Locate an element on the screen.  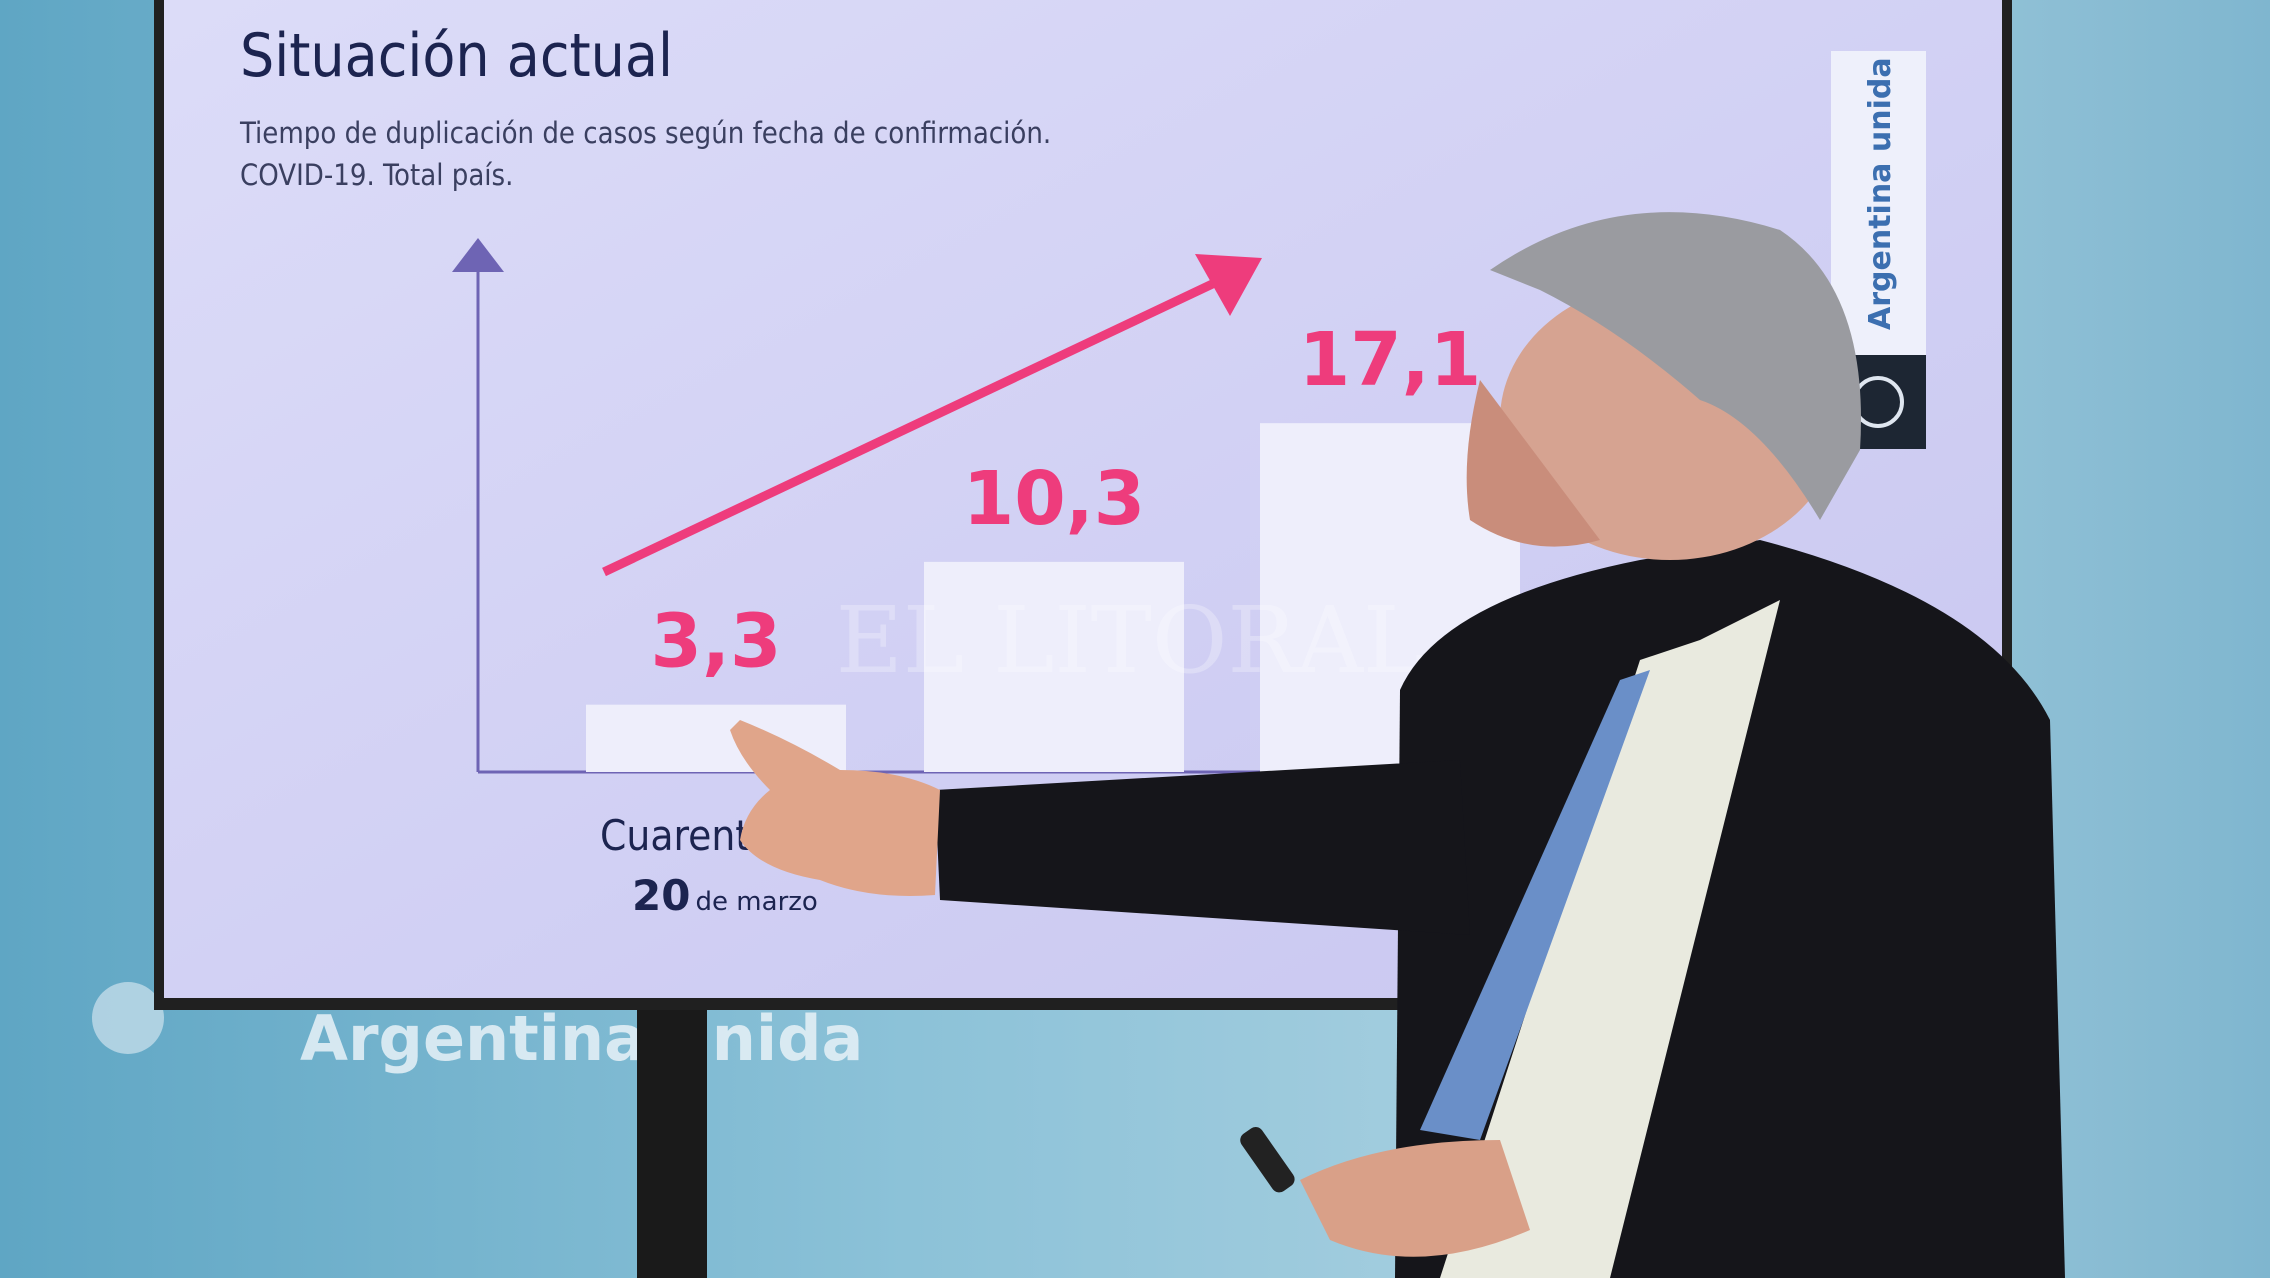
backdrop-emblem-icon is located at coordinates (128, 1018).